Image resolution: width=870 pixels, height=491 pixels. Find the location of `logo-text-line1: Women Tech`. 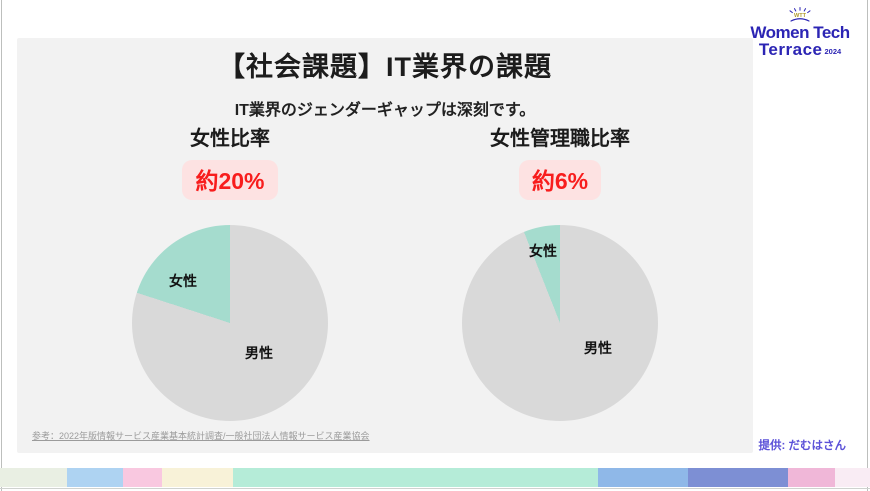

logo-text-line1: Women Tech is located at coordinates (800, 32).